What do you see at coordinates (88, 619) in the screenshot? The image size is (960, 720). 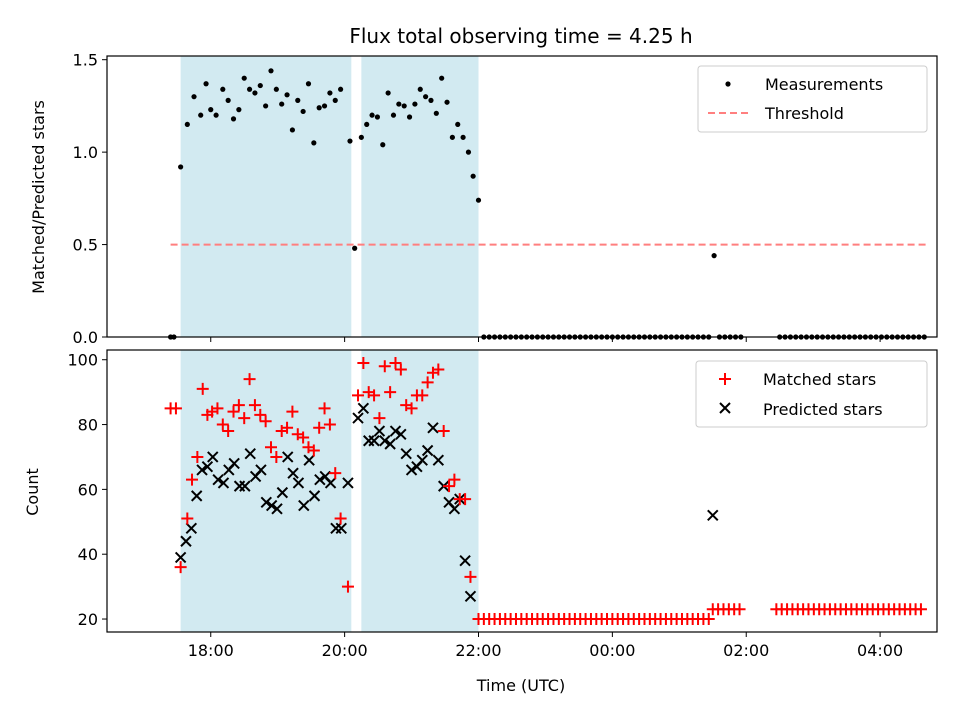 I see `y-tick-label: 20` at bounding box center [88, 619].